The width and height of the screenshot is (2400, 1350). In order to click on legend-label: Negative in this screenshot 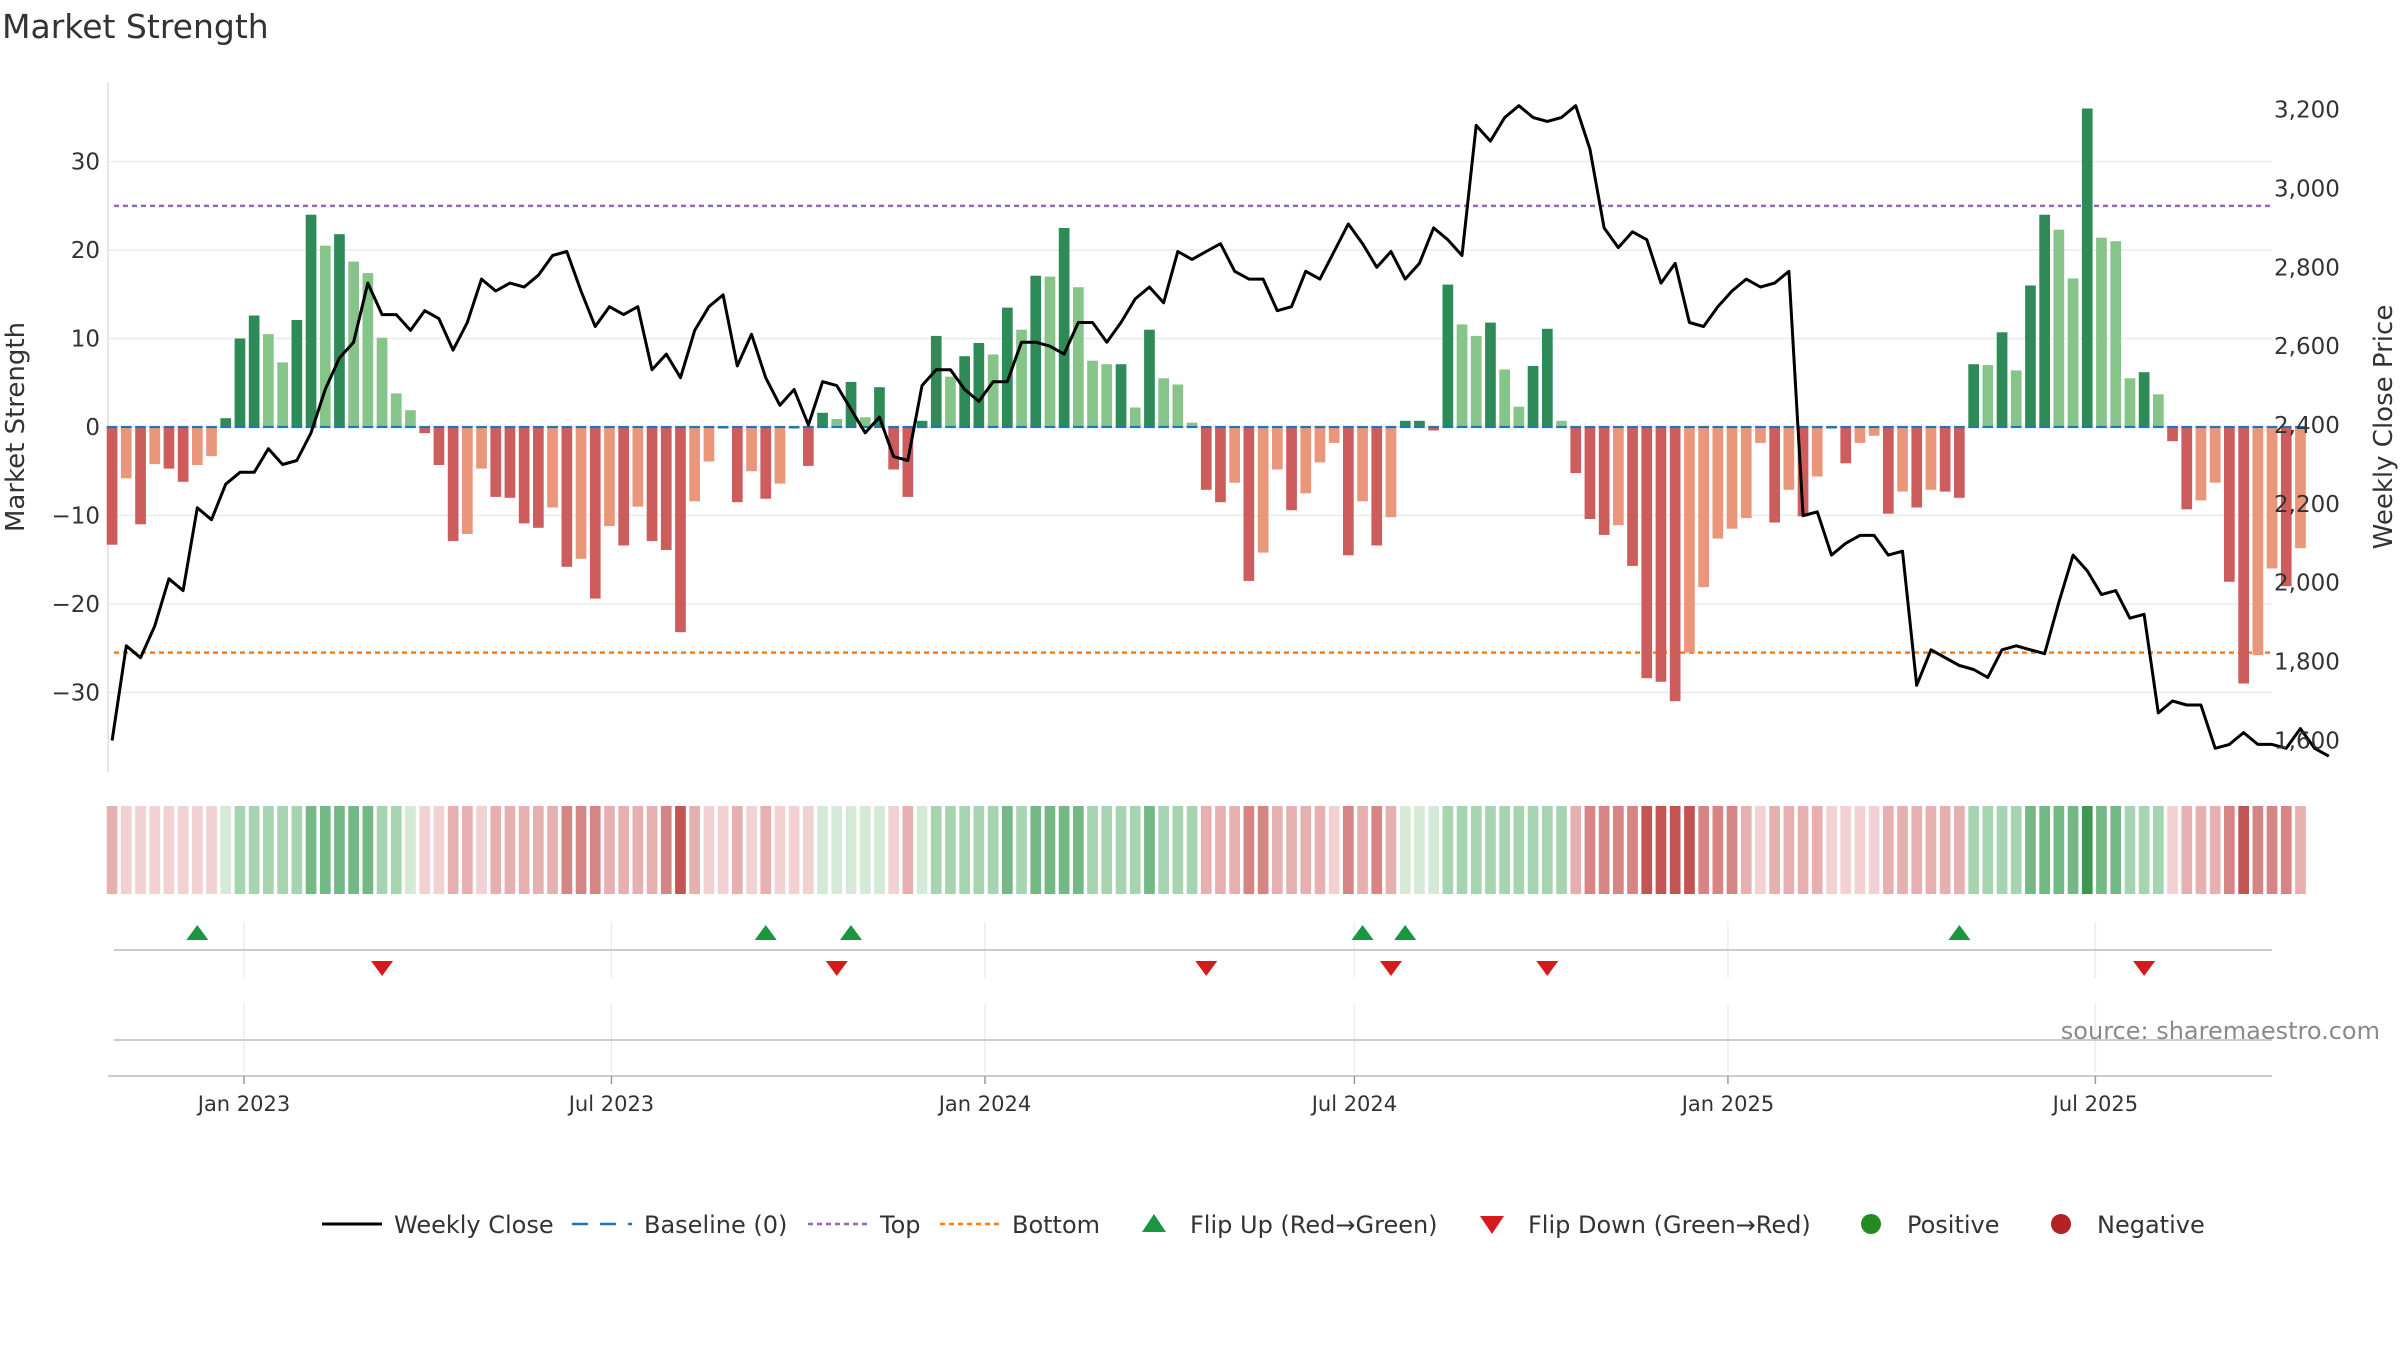, I will do `click(2151, 1225)`.